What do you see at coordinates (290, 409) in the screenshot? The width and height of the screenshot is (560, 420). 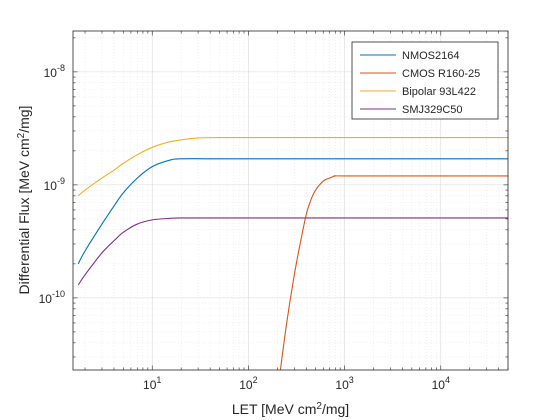 I see `x-axis-label: LET [MeV cm2/mg]` at bounding box center [290, 409].